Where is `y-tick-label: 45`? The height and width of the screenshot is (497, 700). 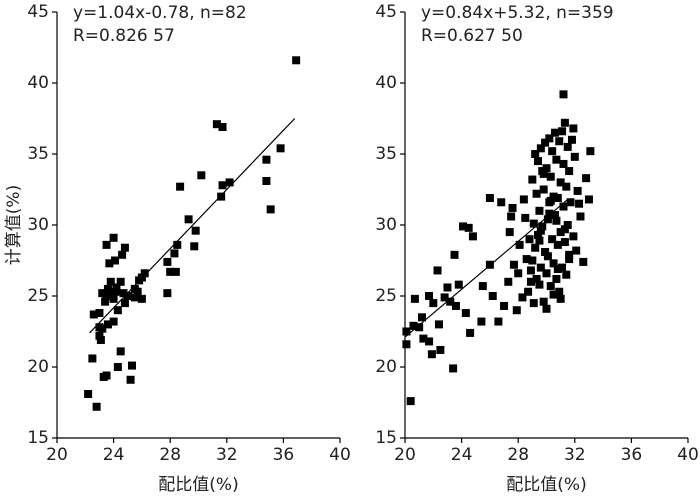 y-tick-label: 45 is located at coordinates (38, 12).